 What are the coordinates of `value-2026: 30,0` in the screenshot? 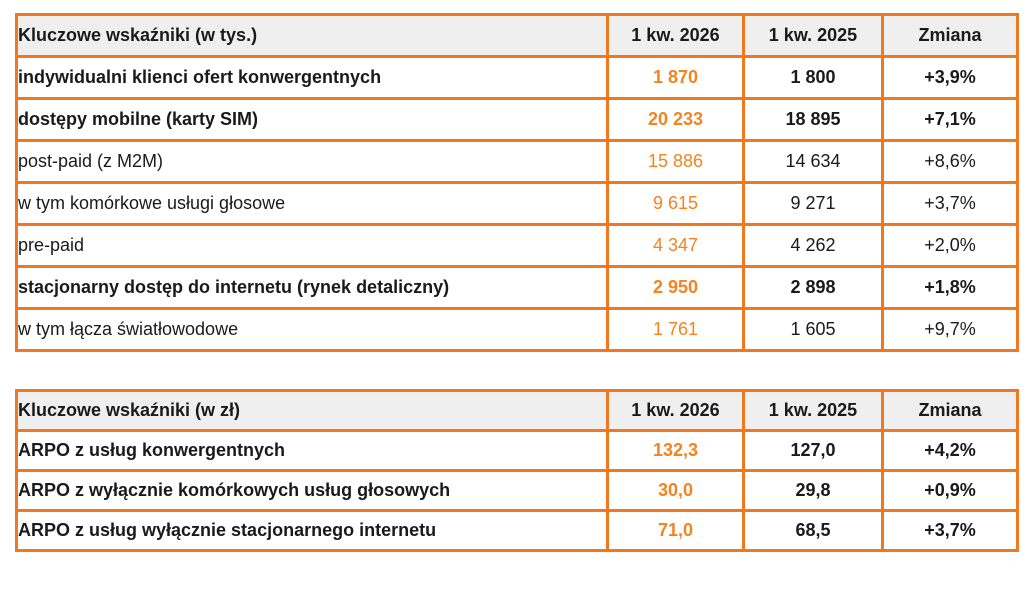 It's located at (675, 490).